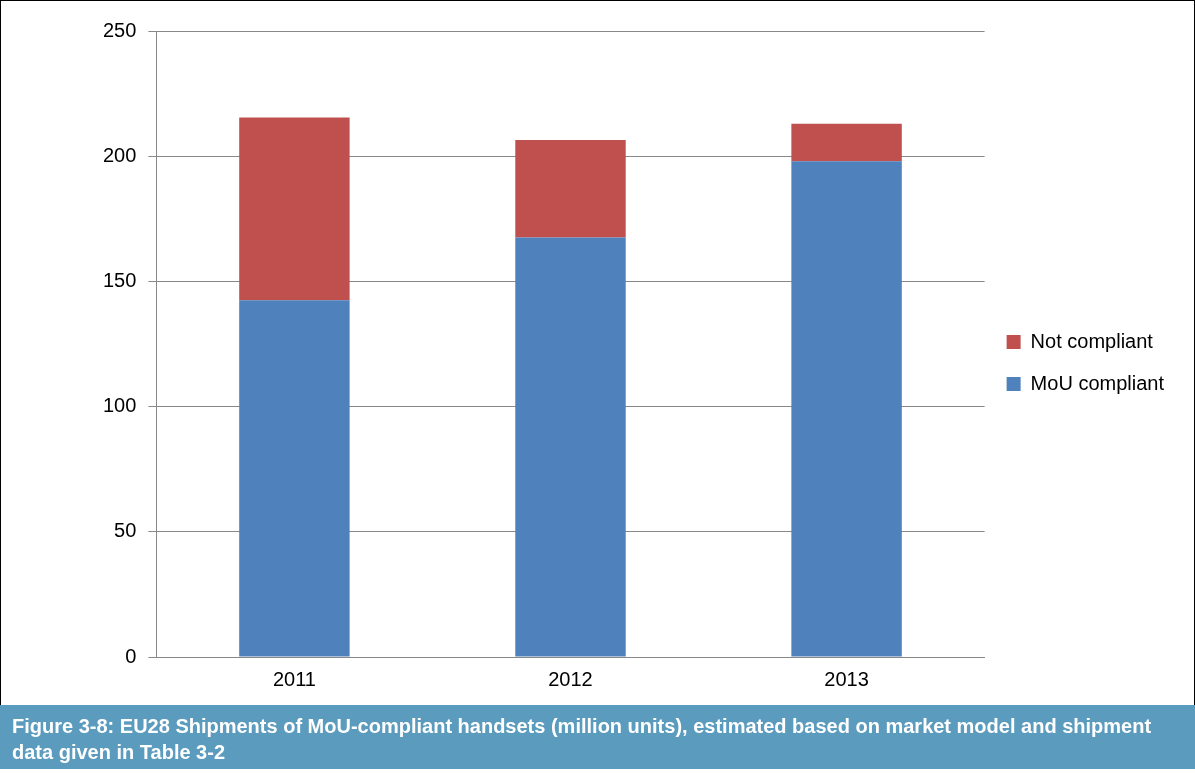 The image size is (1195, 773). I want to click on y-tick-label: 100, so click(119, 405).